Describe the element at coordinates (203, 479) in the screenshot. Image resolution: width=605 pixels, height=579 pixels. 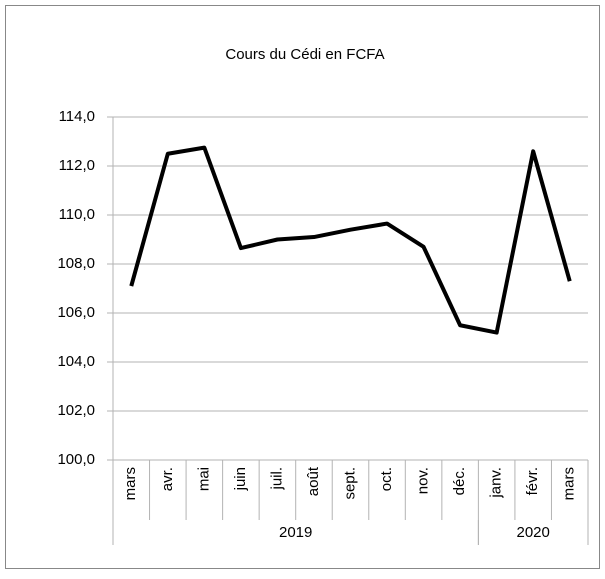
I see `x-tick-label: mai` at that location.